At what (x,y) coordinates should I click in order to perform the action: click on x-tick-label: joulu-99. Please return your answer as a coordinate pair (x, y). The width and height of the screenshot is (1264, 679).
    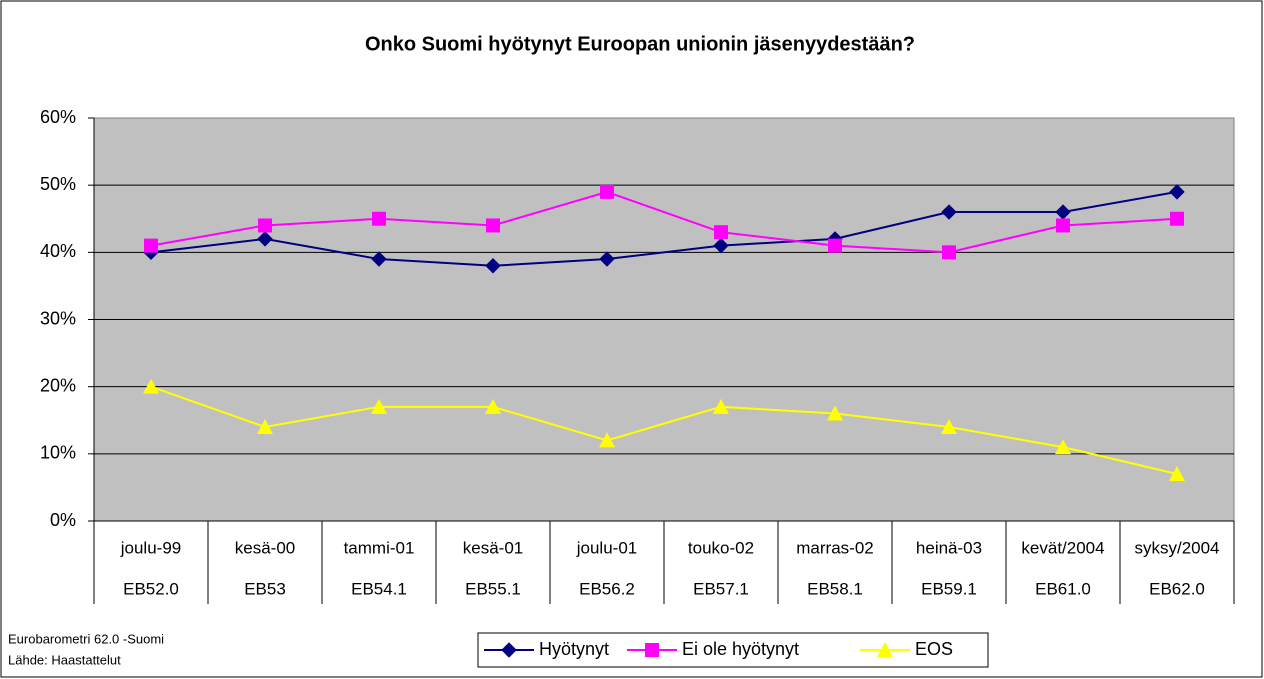
    Looking at the image, I should click on (151, 547).